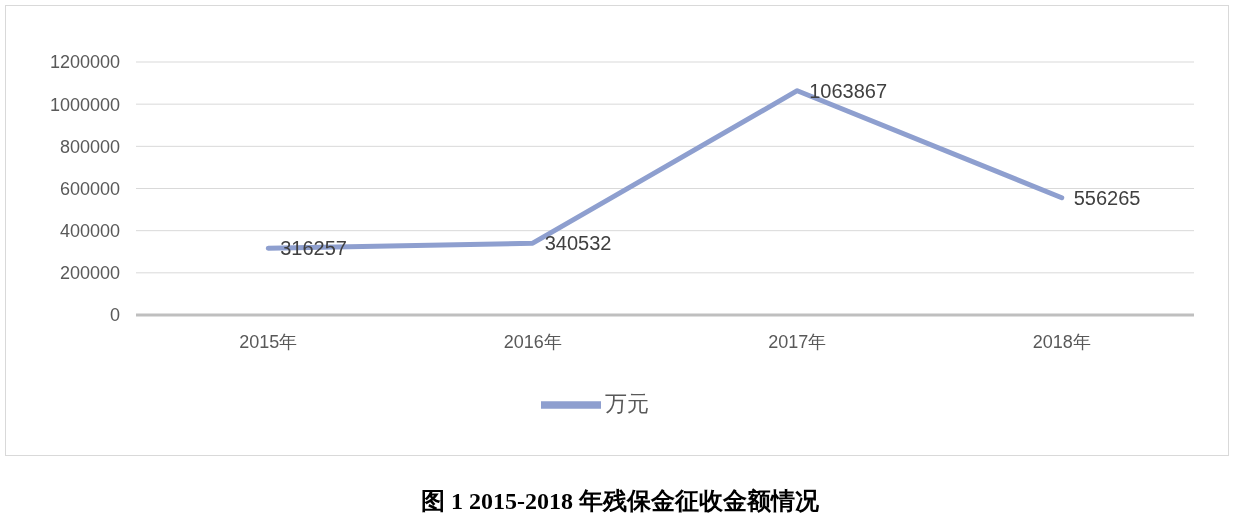 This screenshot has height=530, width=1240. I want to click on data-label: 556265, so click(1107, 197).